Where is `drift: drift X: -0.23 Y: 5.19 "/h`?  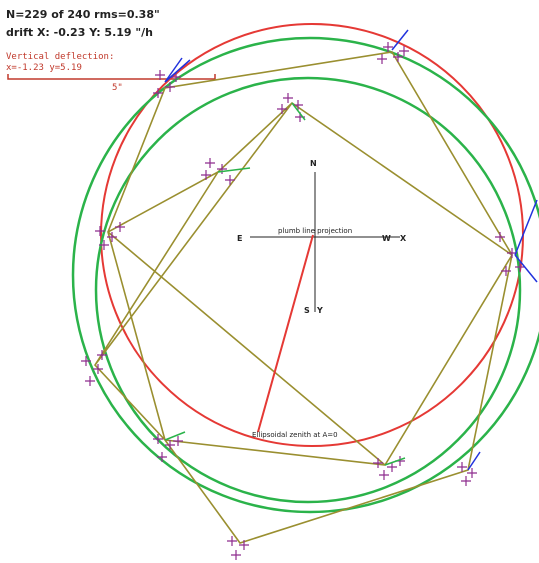 drift: drift X: -0.23 Y: 5.19 "/h is located at coordinates (79, 32).